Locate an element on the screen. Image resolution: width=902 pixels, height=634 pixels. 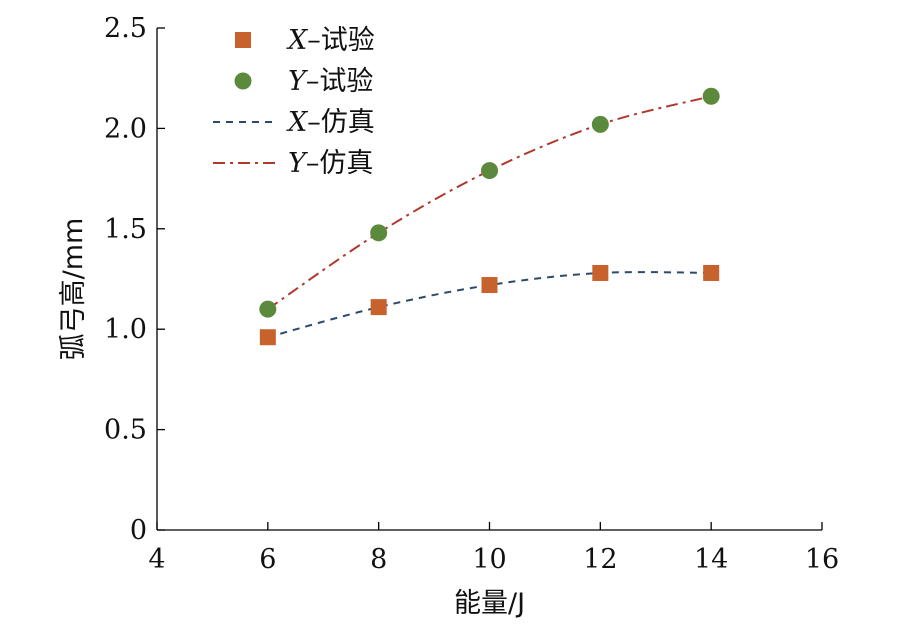
y-tick-label: 2.0 is located at coordinates (125, 128).